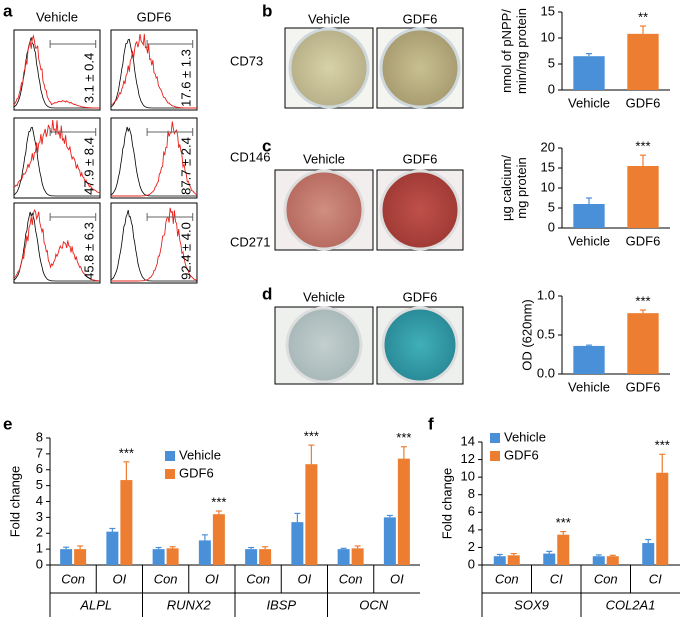  I want to click on positive-percentage: 45.8 ± 6.3, so click(88, 251).